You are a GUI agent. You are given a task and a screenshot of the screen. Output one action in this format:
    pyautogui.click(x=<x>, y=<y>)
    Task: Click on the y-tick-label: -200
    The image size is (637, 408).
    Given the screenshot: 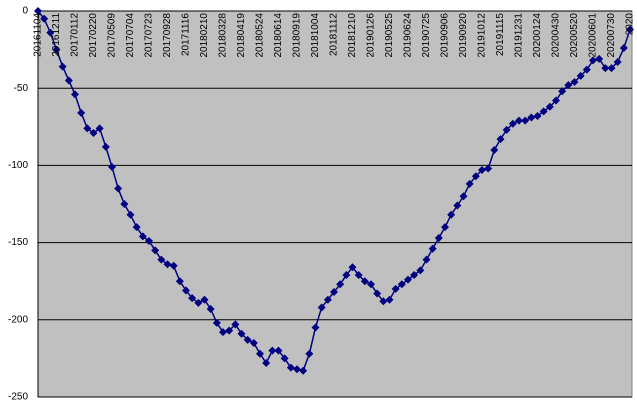 What is the action you would take?
    pyautogui.click(x=18, y=319)
    